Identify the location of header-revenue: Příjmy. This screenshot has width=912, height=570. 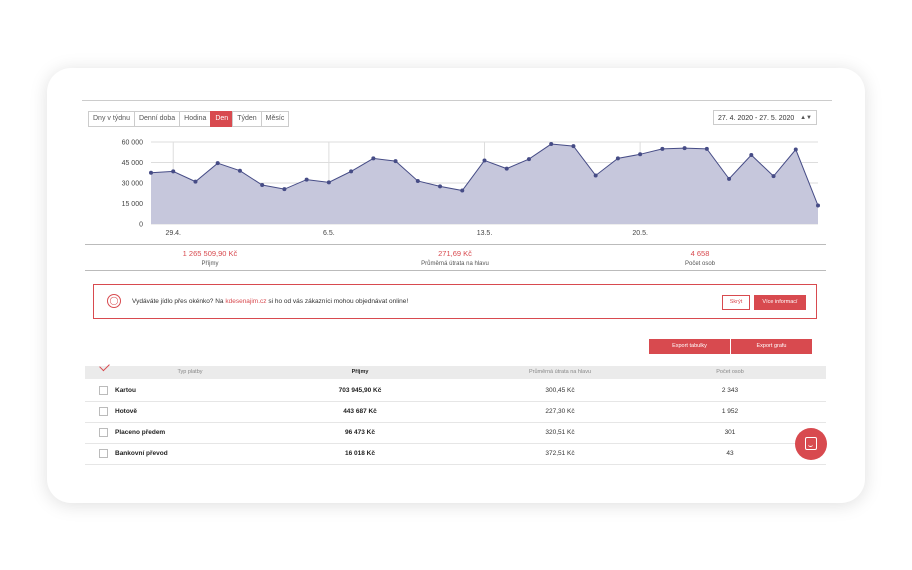
(360, 372).